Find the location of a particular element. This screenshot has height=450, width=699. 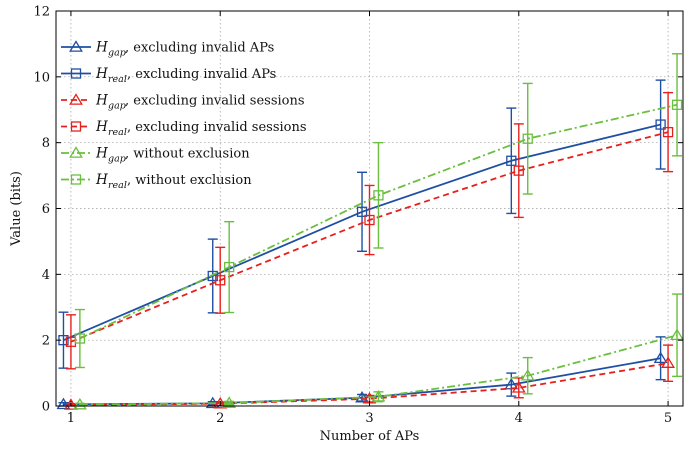

series-line is located at coordinates (378, 370).